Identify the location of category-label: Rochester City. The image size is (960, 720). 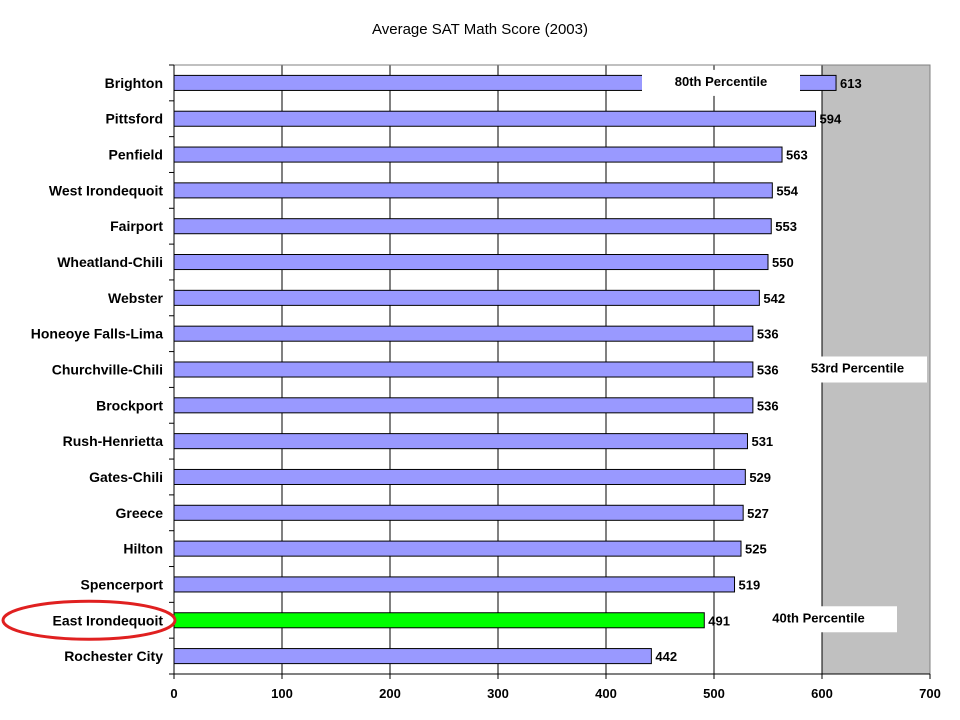
(113, 656).